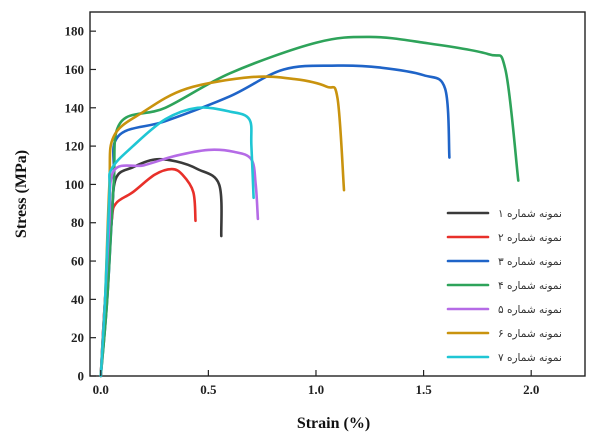 This screenshot has width=591, height=434. What do you see at coordinates (75, 69) in the screenshot?
I see `y-tick-label: 160` at bounding box center [75, 69].